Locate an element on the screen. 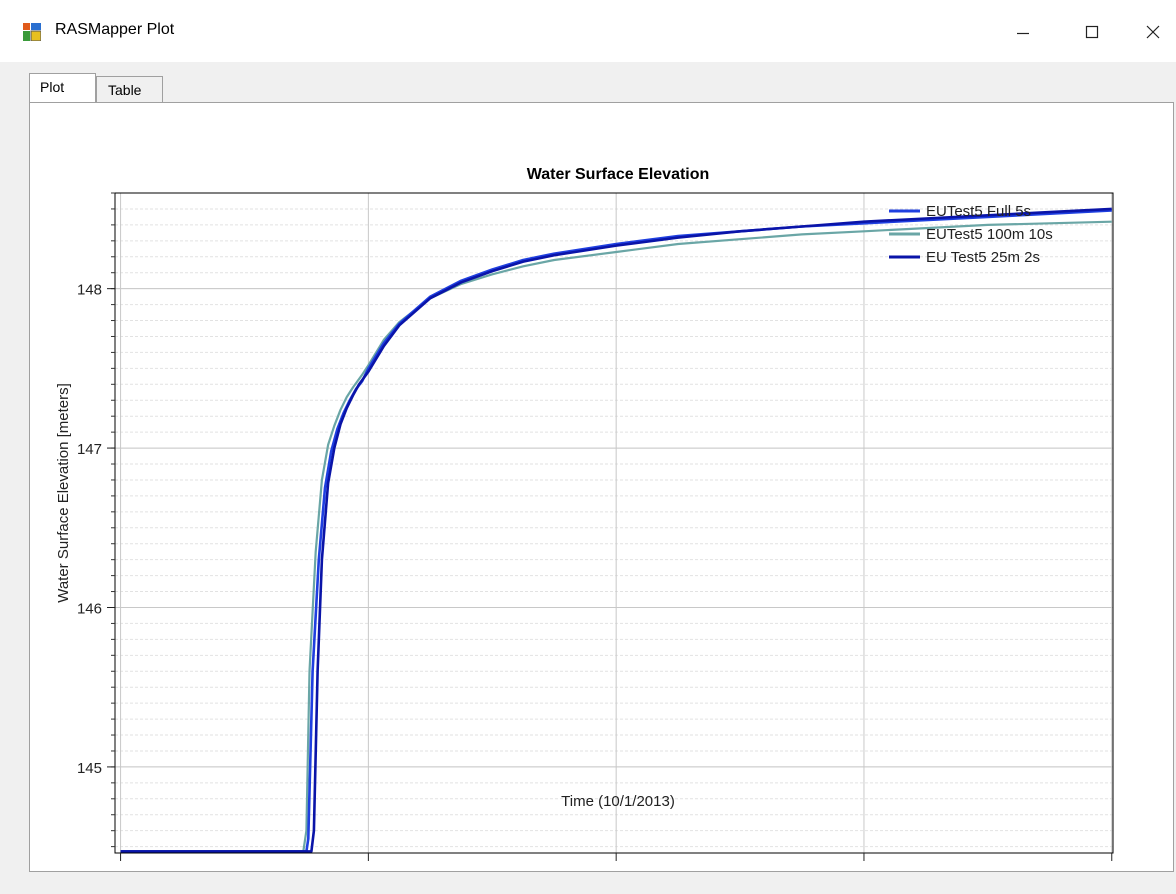  maximize-icon is located at coordinates (1092, 32).